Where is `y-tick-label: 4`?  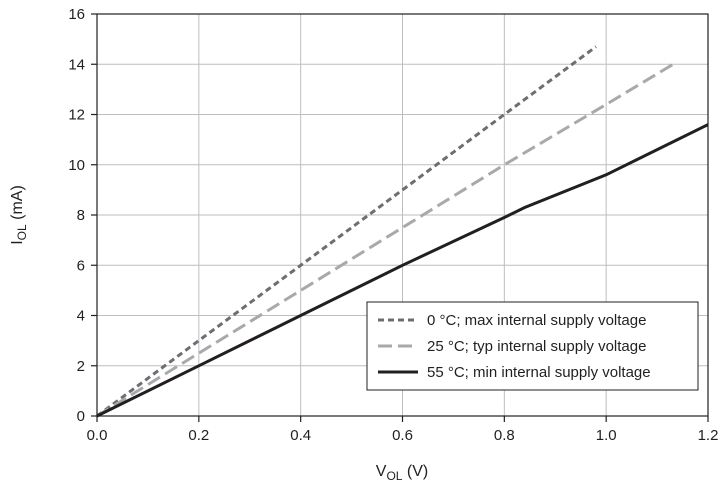 y-tick-label: 4 is located at coordinates (81, 316).